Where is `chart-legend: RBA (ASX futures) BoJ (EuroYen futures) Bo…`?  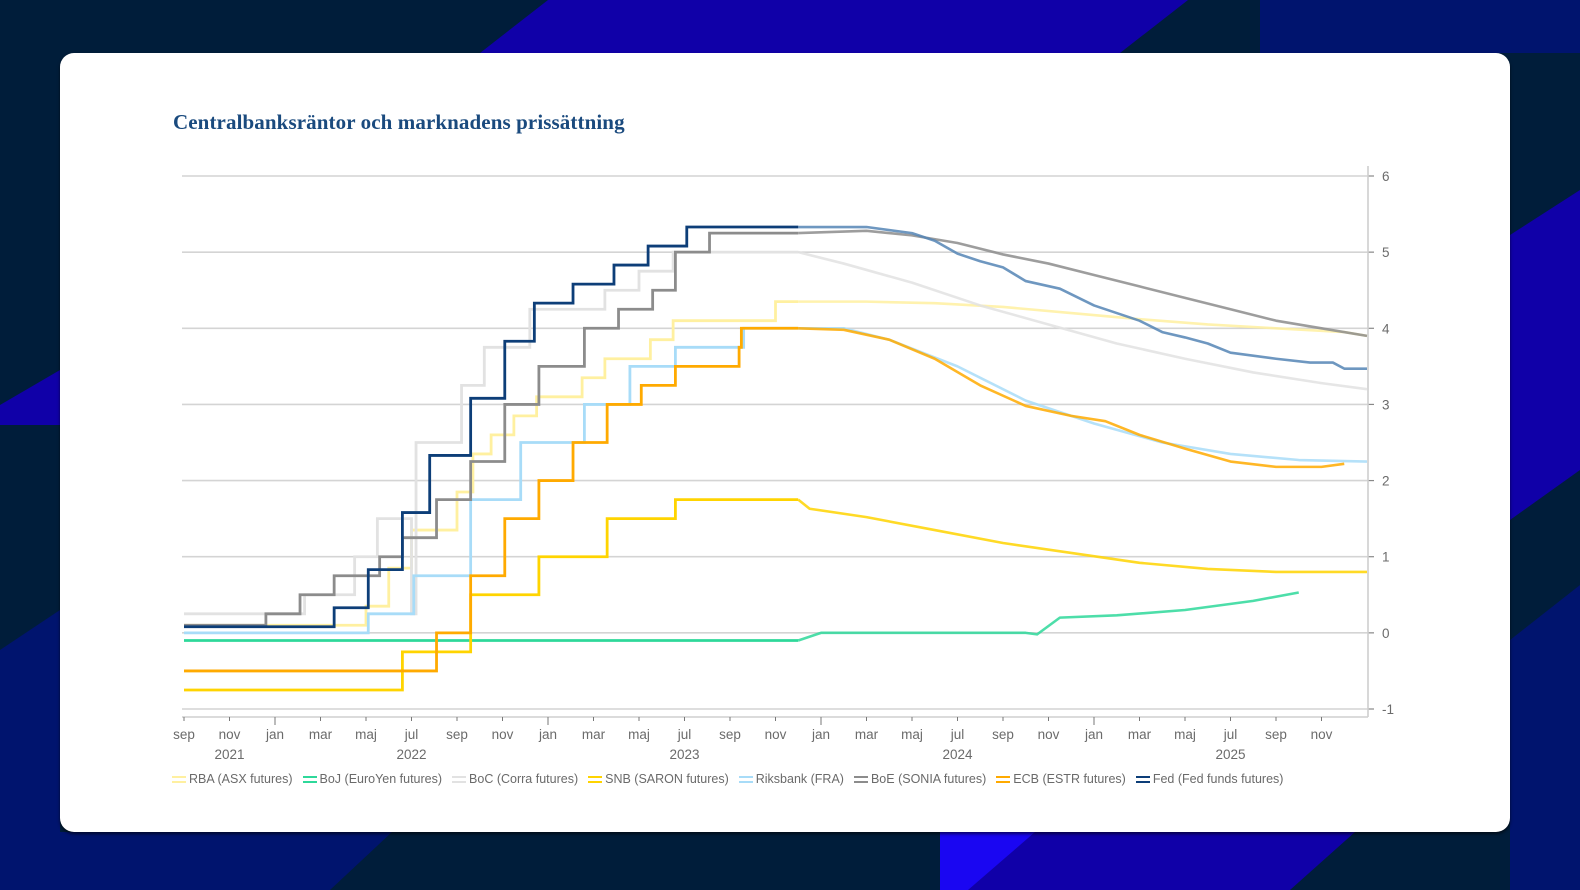 chart-legend: RBA (ASX futures) BoJ (EuroYen futures) Bo… is located at coordinates (727, 779).